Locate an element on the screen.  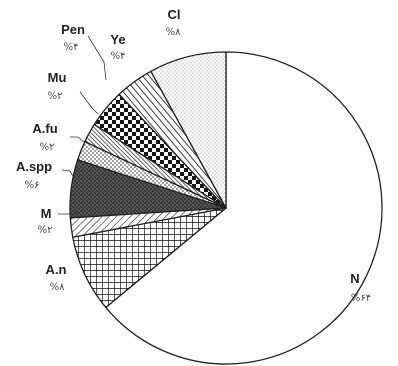
slice-label-n: N is located at coordinates (354, 278).